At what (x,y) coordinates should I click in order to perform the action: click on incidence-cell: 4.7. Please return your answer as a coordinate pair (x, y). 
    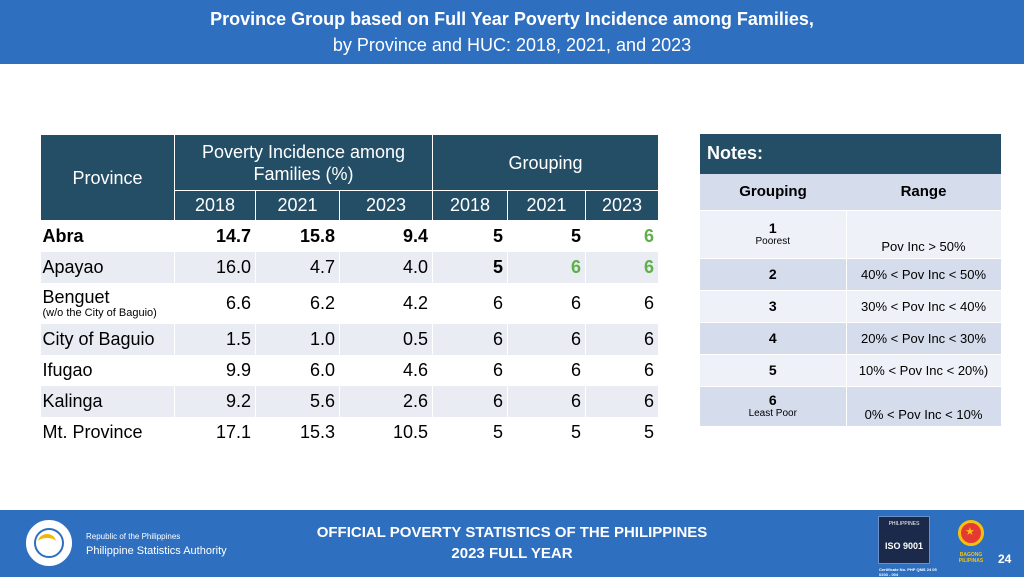
    Looking at the image, I should click on (297, 267).